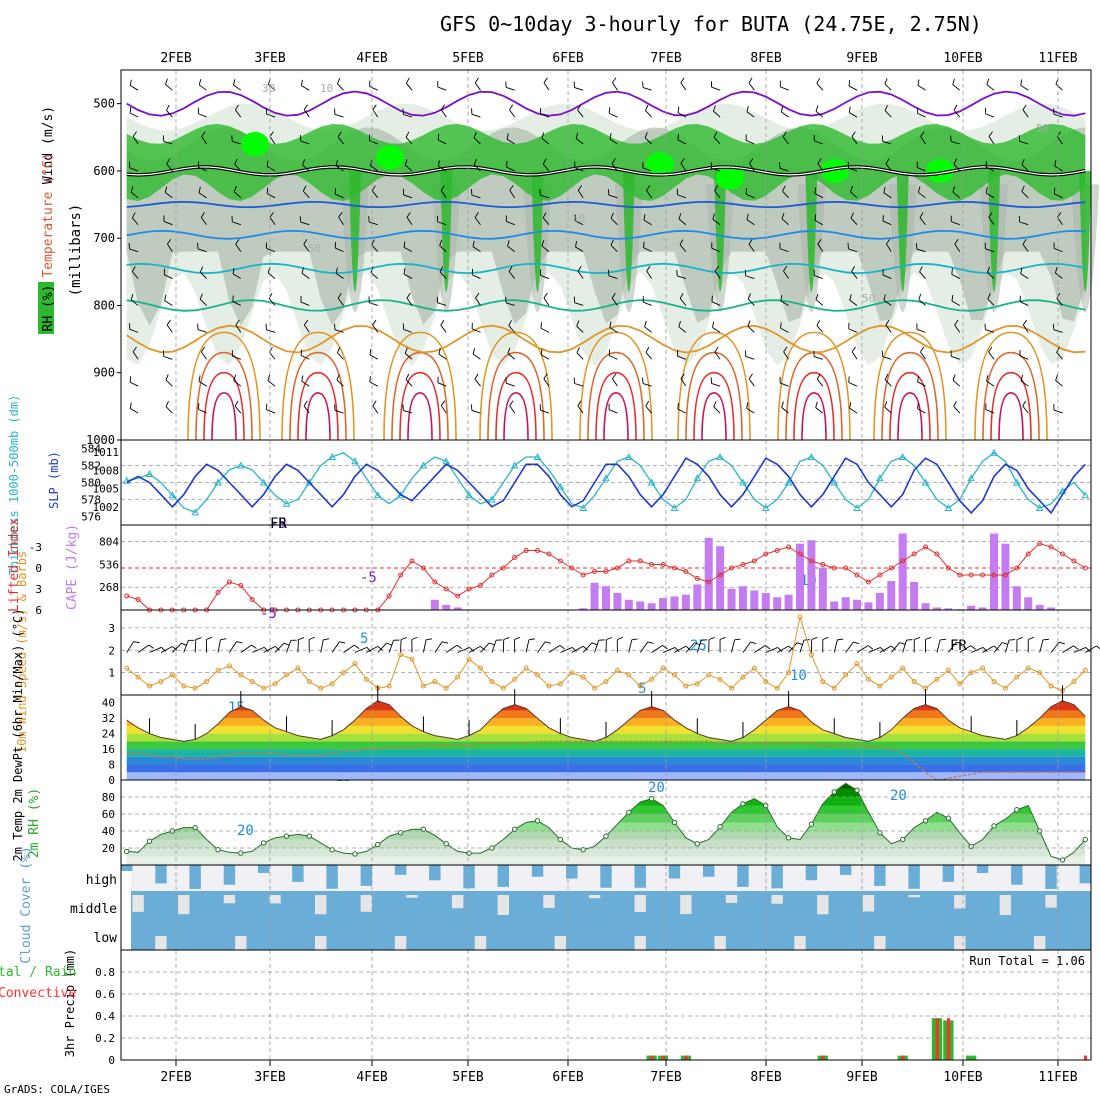 The image size is (1100, 1100). What do you see at coordinates (105, 972) in the screenshot?
I see `precip-tick-label: 0.8` at bounding box center [105, 972].